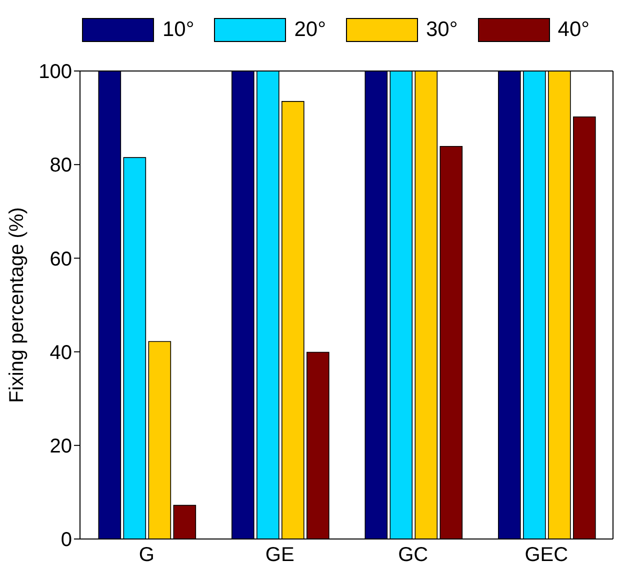 This screenshot has height=579, width=620. What do you see at coordinates (146, 555) in the screenshot?
I see `x-tick-label: G` at bounding box center [146, 555].